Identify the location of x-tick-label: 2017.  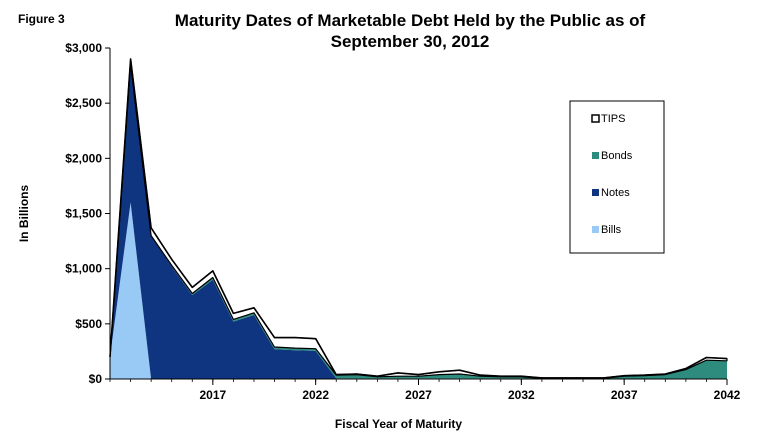
(212, 395).